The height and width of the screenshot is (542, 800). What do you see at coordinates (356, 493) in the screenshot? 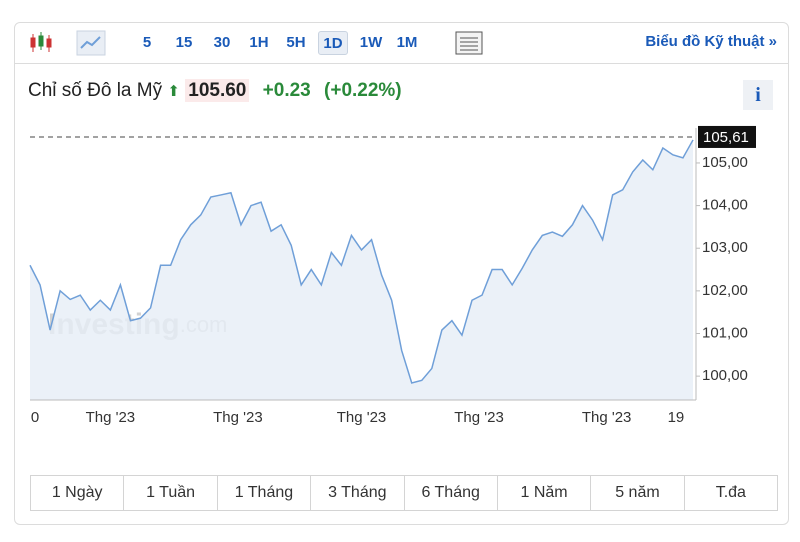
I see `range-button: 3 Tháng` at bounding box center [356, 493].